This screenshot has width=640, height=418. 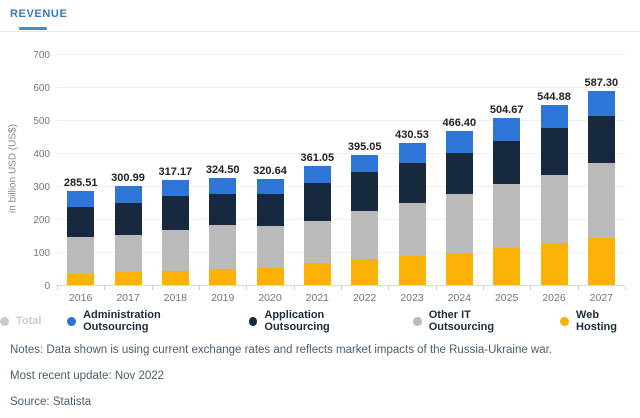 What do you see at coordinates (412, 134) in the screenshot?
I see `bar-value-label: 430.53` at bounding box center [412, 134].